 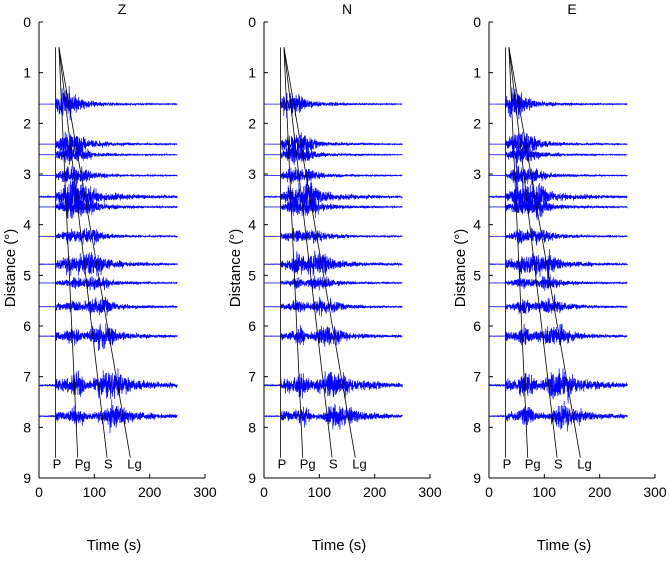 What do you see at coordinates (347, 9) in the screenshot?
I see `panel-title: N` at bounding box center [347, 9].